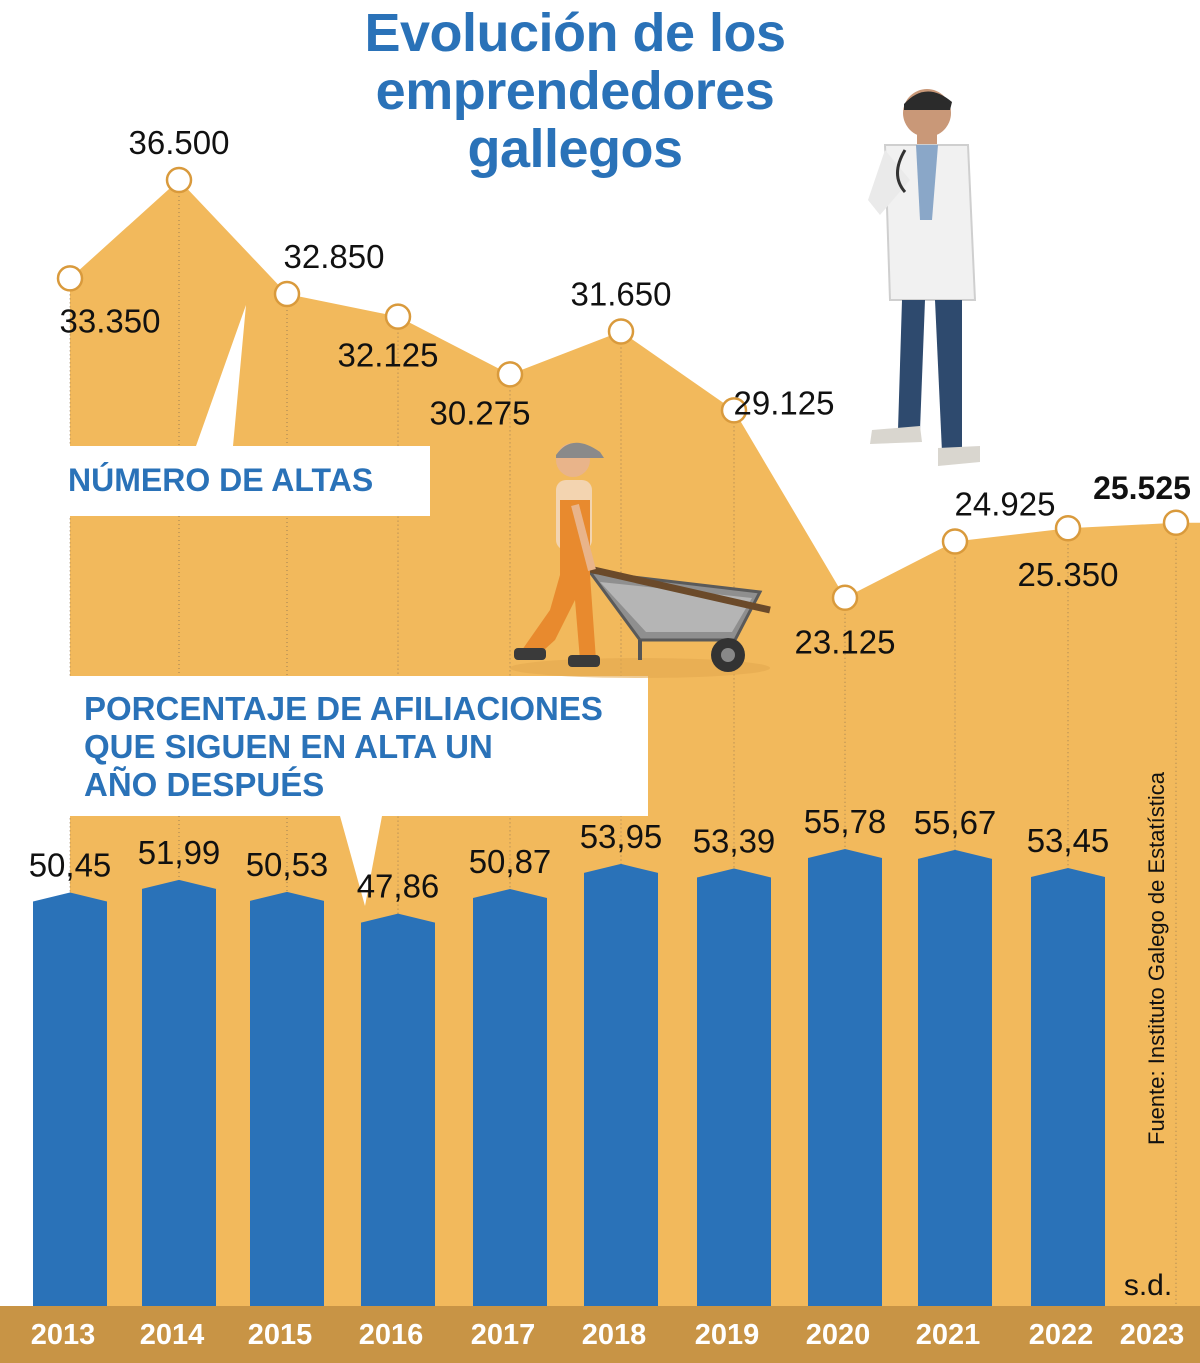 The image size is (1200, 1363). What do you see at coordinates (179, 142) in the screenshot?
I see `altas-value-label: 36.500` at bounding box center [179, 142].